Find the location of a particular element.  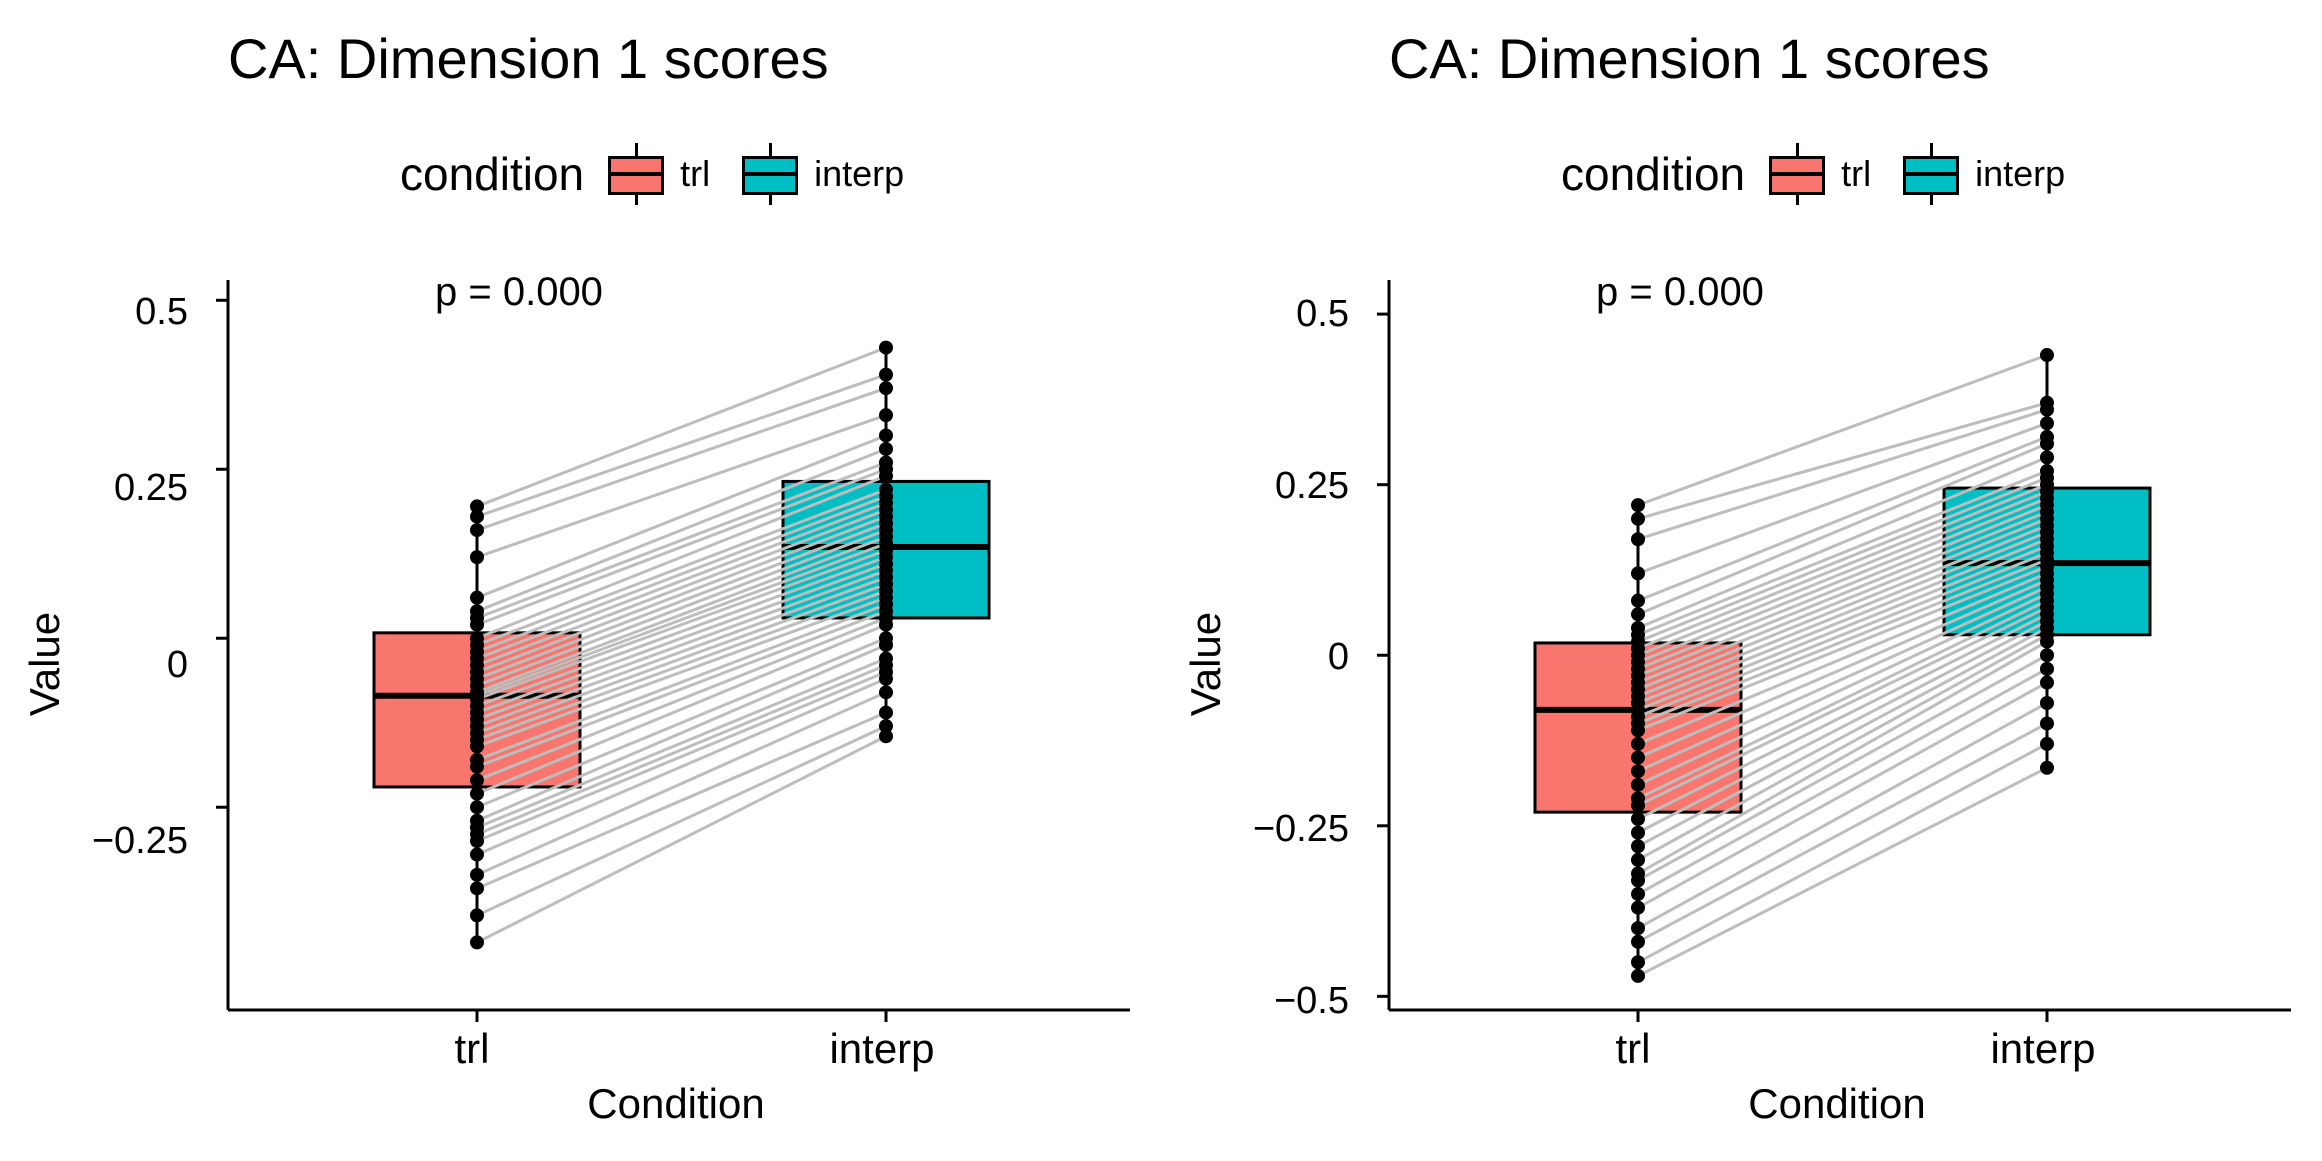

y-tick-label: −0.5 is located at coordinates (1311, 1001).